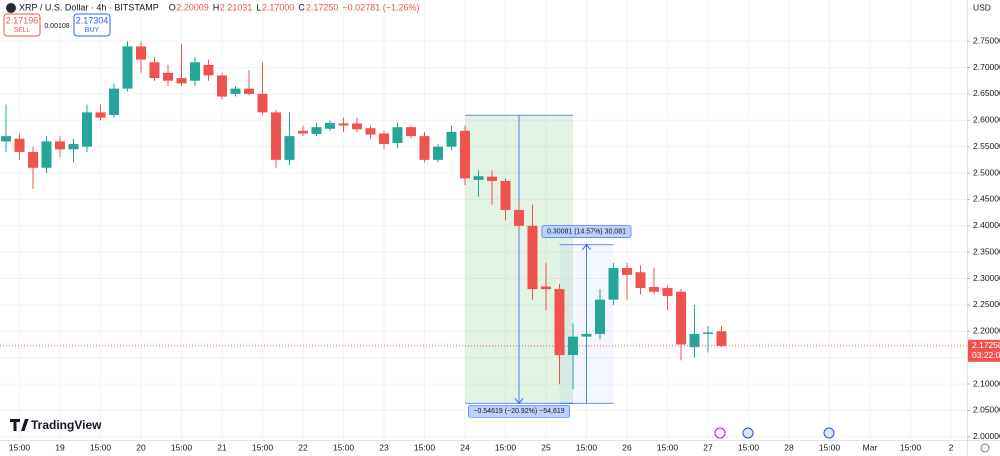 The image size is (1000, 456). I want to click on currency: USD, so click(982, 7).